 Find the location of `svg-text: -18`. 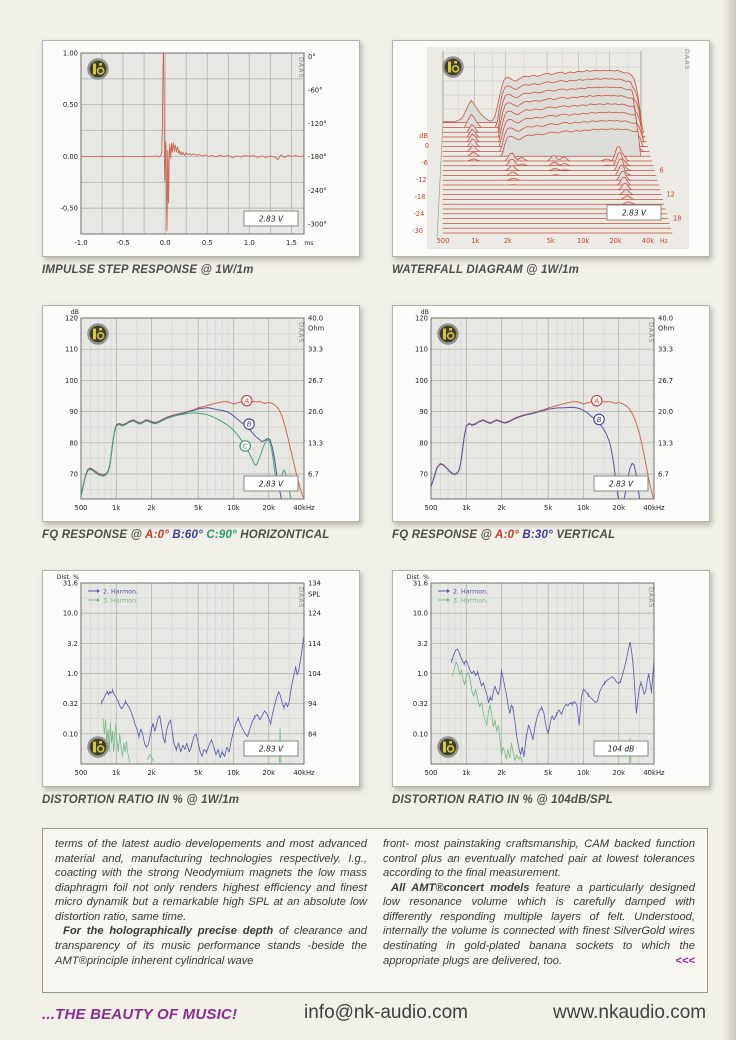

svg-text: -18 is located at coordinates (420, 197).